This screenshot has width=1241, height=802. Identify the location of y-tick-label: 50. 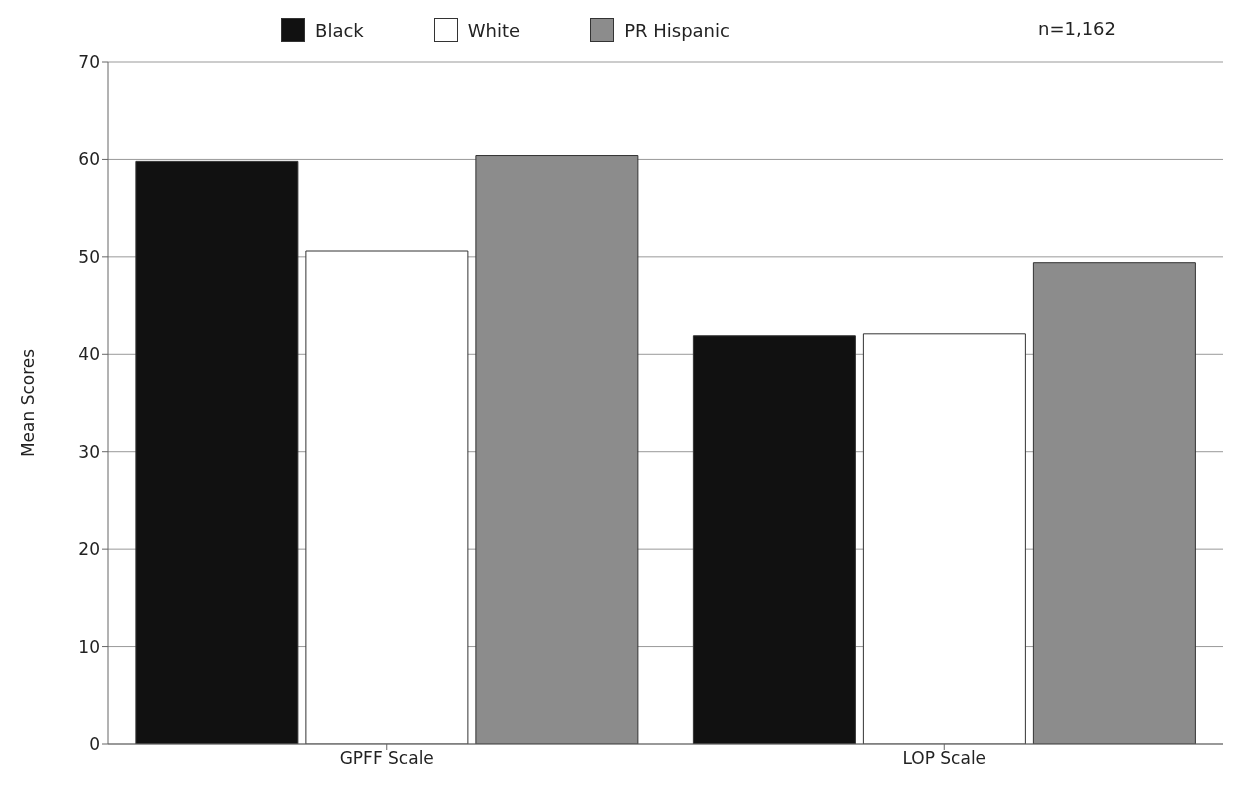
(89, 256).